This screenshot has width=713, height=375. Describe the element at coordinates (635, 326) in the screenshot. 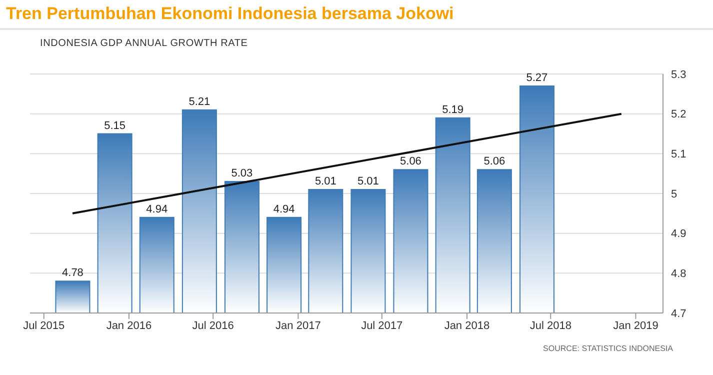

I see `x-tick-label: Jan 2019` at that location.